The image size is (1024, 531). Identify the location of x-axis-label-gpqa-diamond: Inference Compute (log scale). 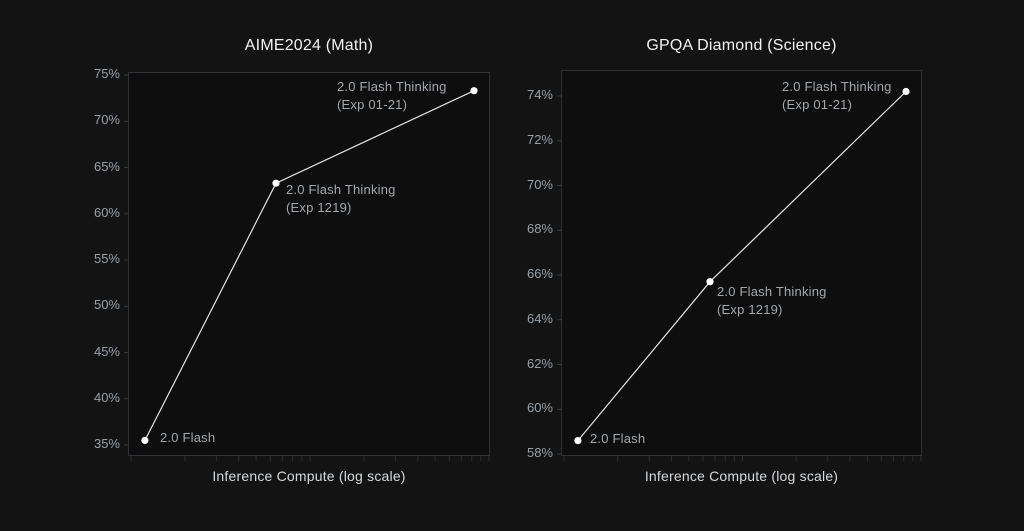
(741, 476).